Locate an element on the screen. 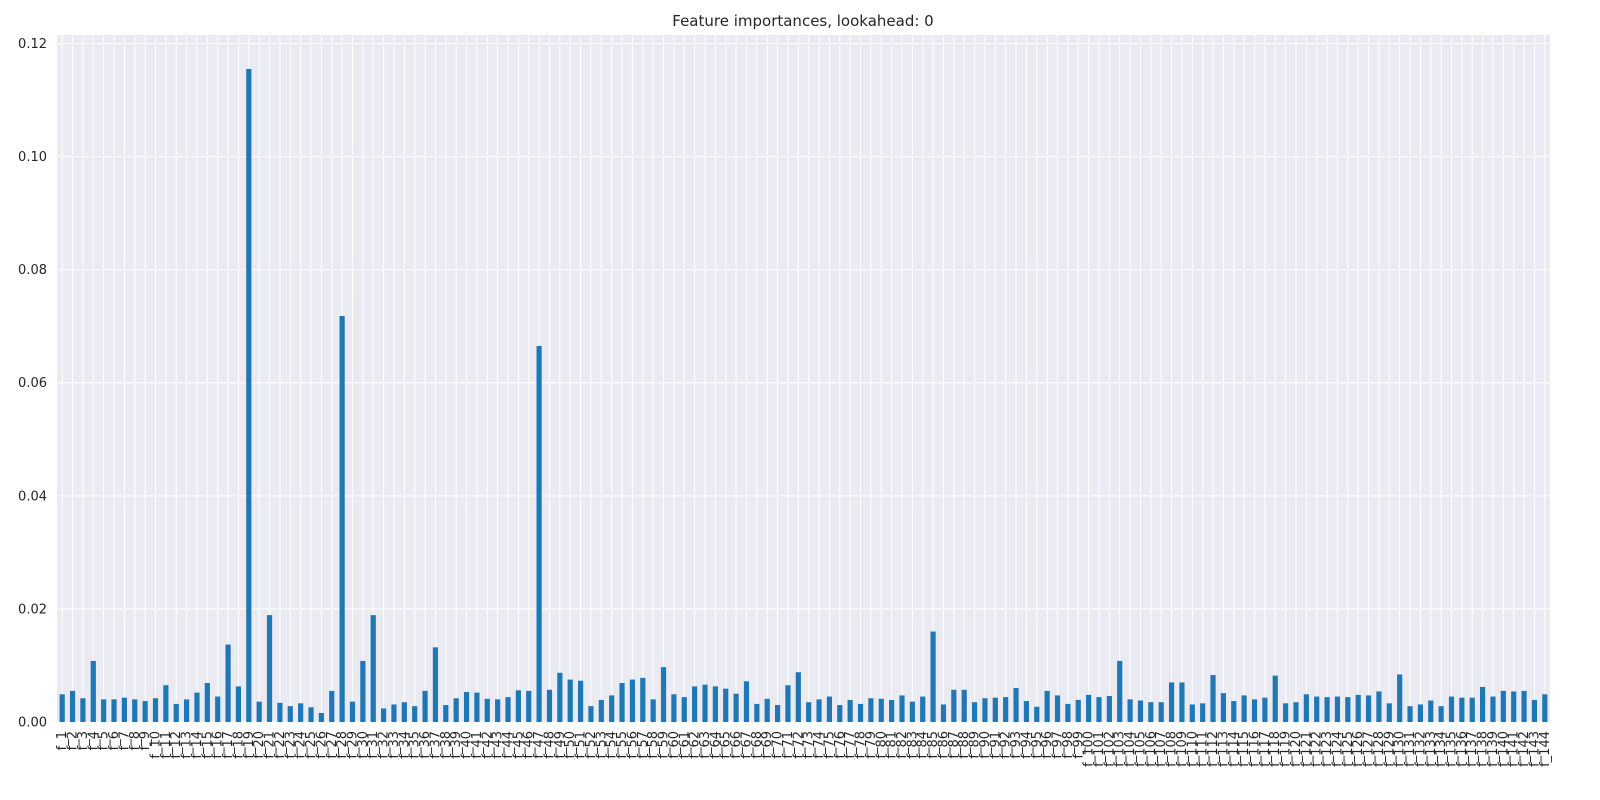  x-tick-label: f_29 is located at coordinates (352, 745).